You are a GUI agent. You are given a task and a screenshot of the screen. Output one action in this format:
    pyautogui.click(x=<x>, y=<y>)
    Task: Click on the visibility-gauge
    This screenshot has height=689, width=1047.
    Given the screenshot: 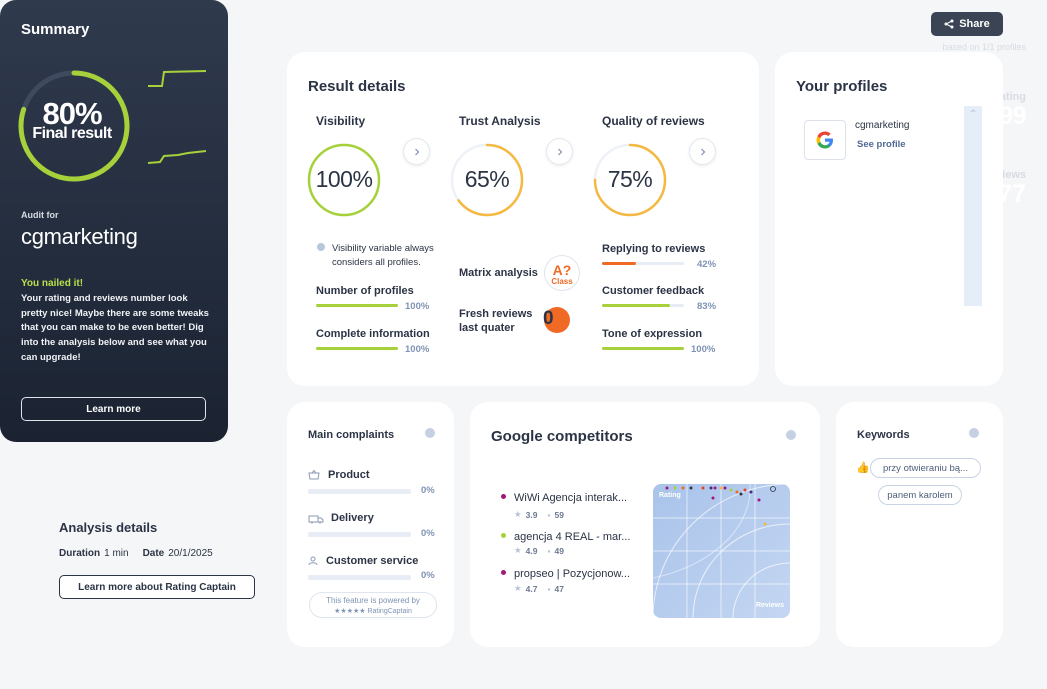 What is the action you would take?
    pyautogui.click(x=344, y=180)
    